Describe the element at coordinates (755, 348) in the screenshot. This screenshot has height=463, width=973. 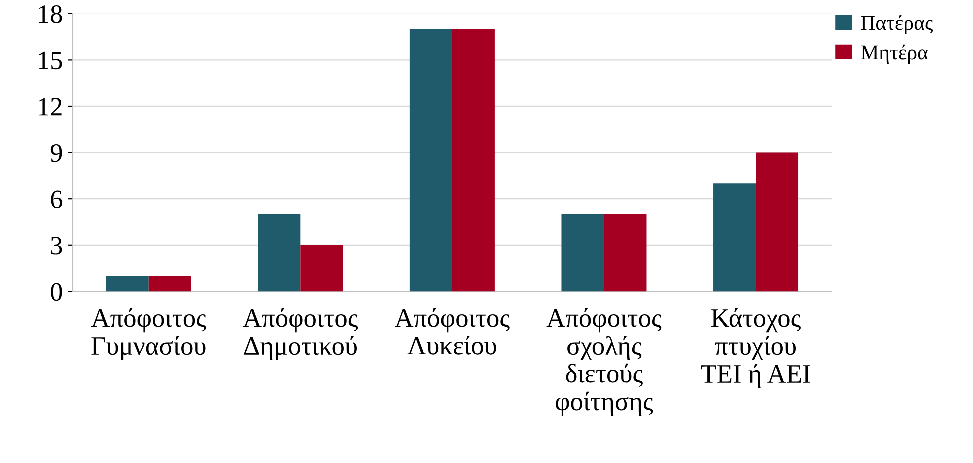
I see `x-tick-label: Κάτοχος πτυχίου ΤΕΙ ή ΑΕΙ` at that location.